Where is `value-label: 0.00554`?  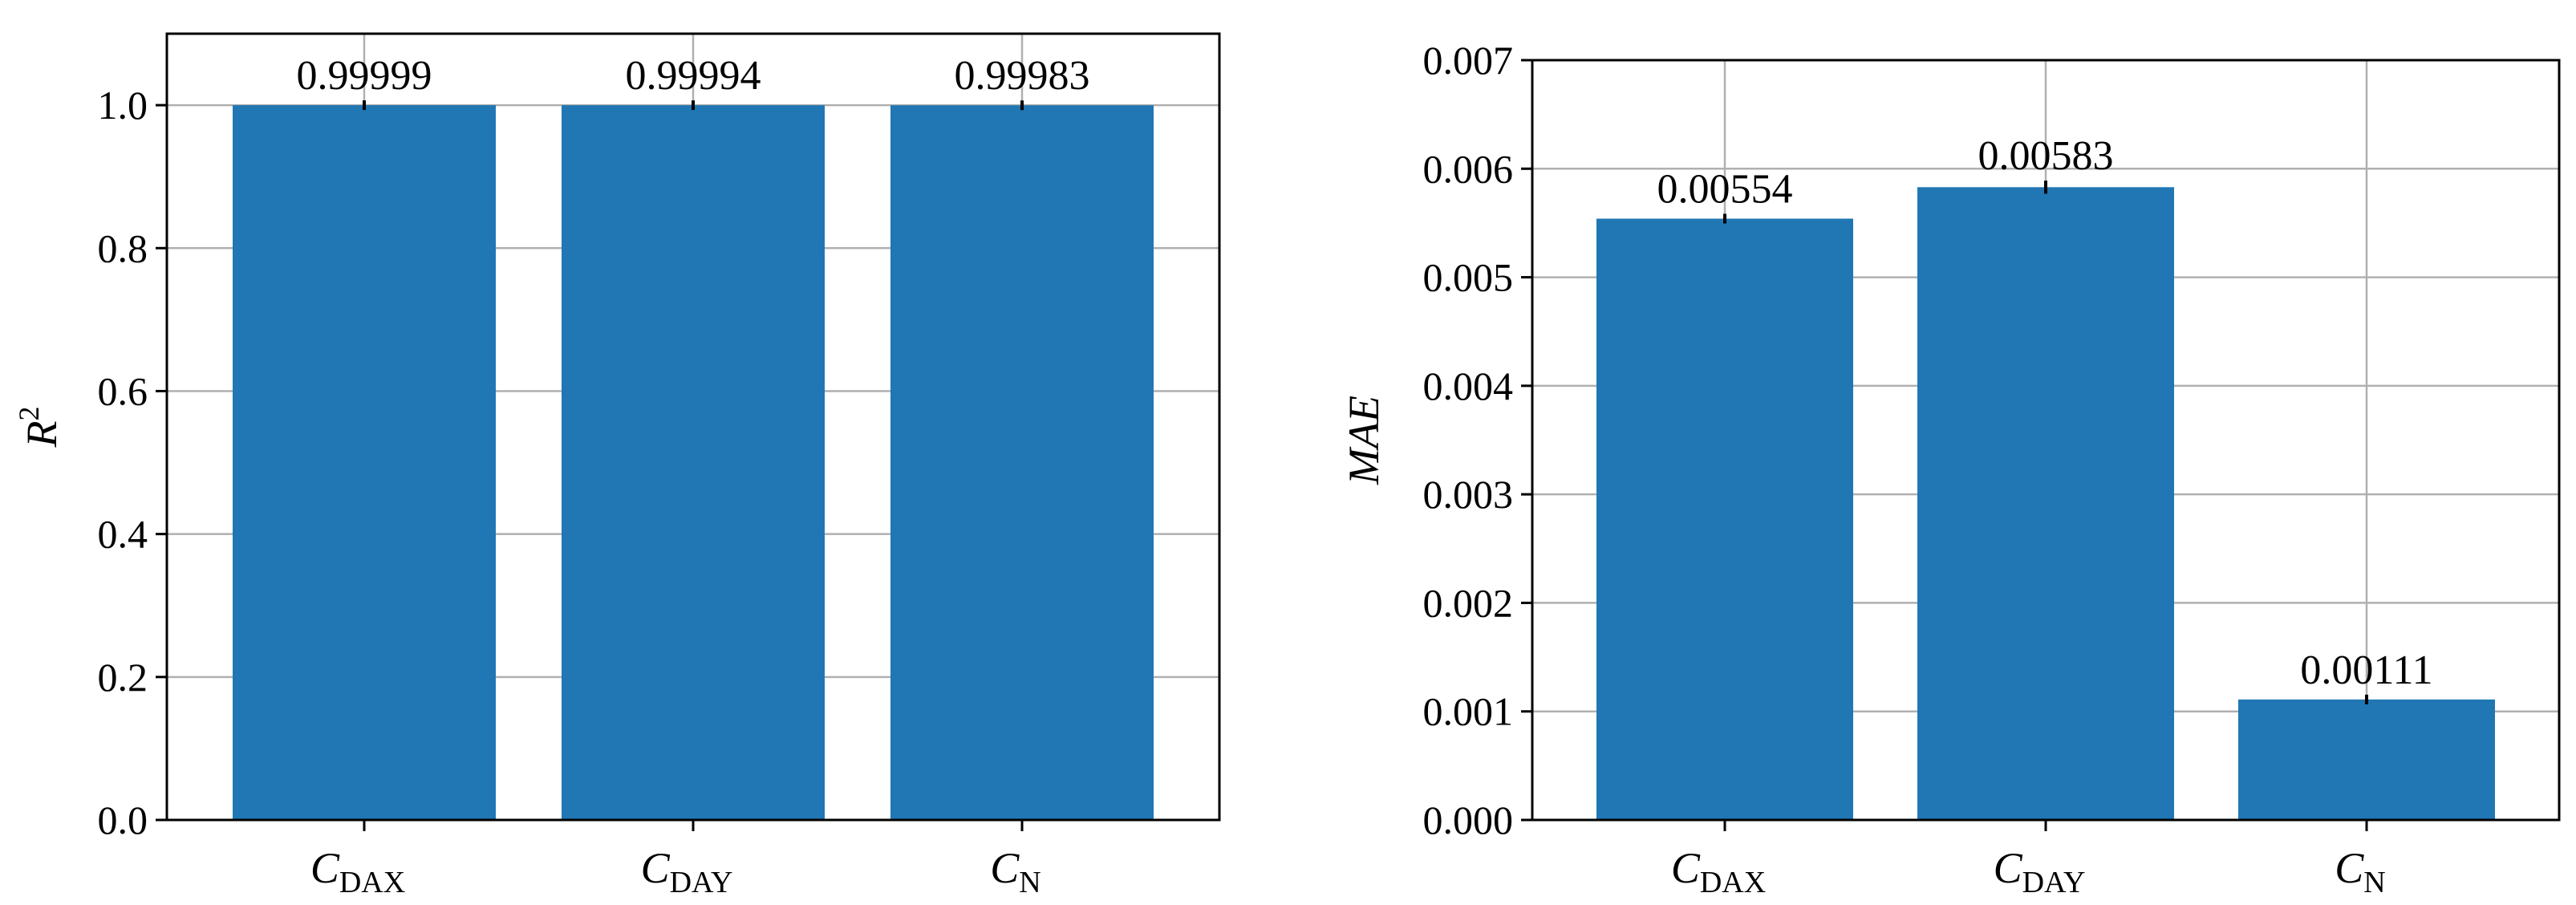
value-label: 0.00554 is located at coordinates (1725, 190).